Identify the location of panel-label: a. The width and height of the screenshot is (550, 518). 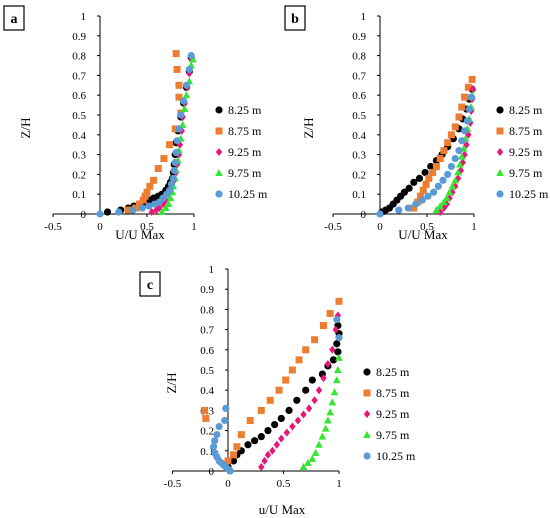
(14, 19).